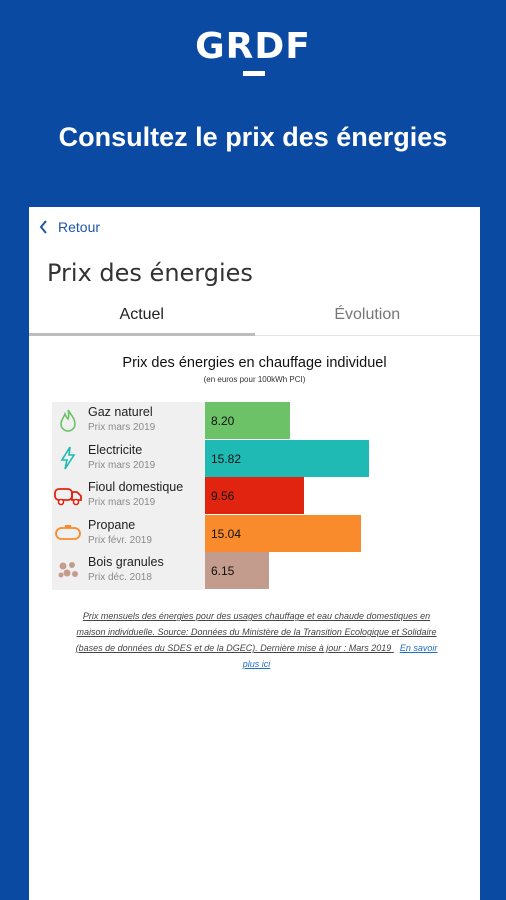  I want to click on logo-underline, so click(254, 73).